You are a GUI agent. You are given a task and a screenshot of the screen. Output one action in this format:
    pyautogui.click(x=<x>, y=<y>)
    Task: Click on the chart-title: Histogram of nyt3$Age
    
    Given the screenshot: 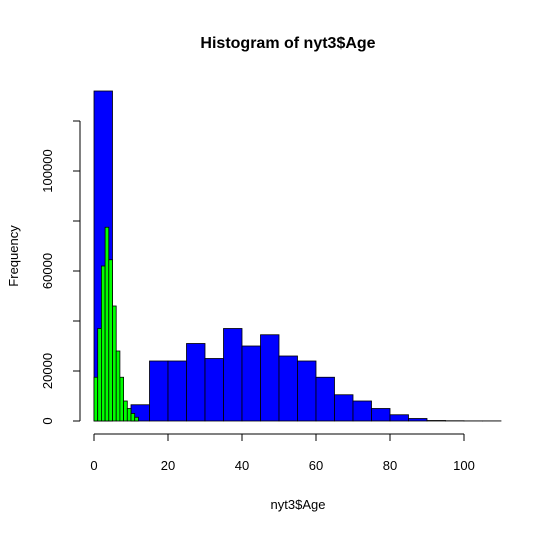 What is the action you would take?
    pyautogui.click(x=287, y=43)
    